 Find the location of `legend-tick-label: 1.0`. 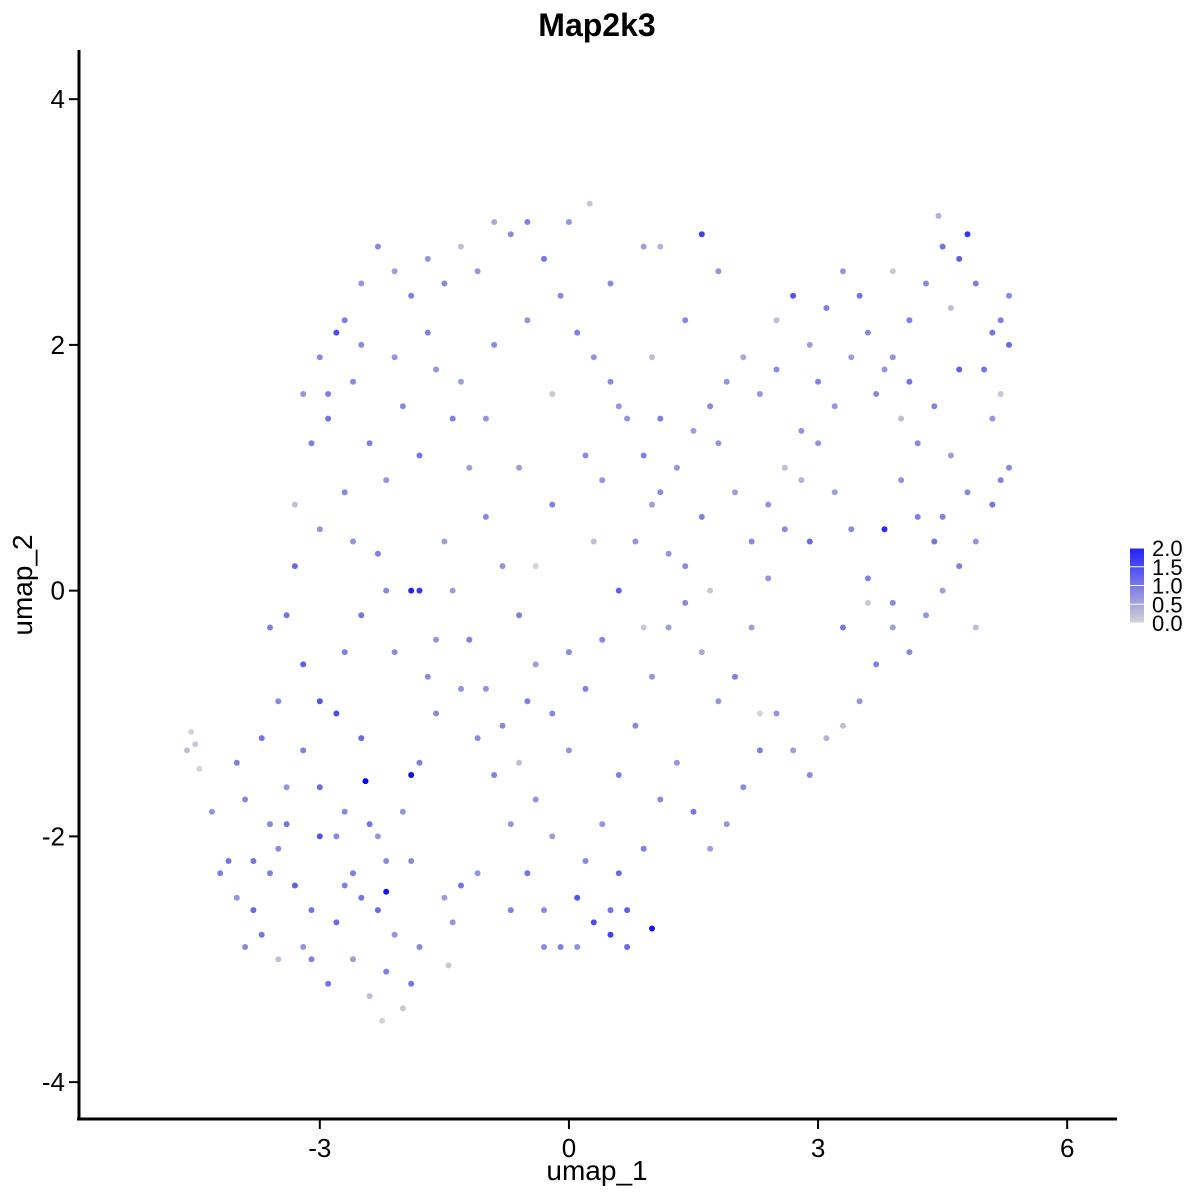

legend-tick-label: 1.0 is located at coordinates (1167, 586).